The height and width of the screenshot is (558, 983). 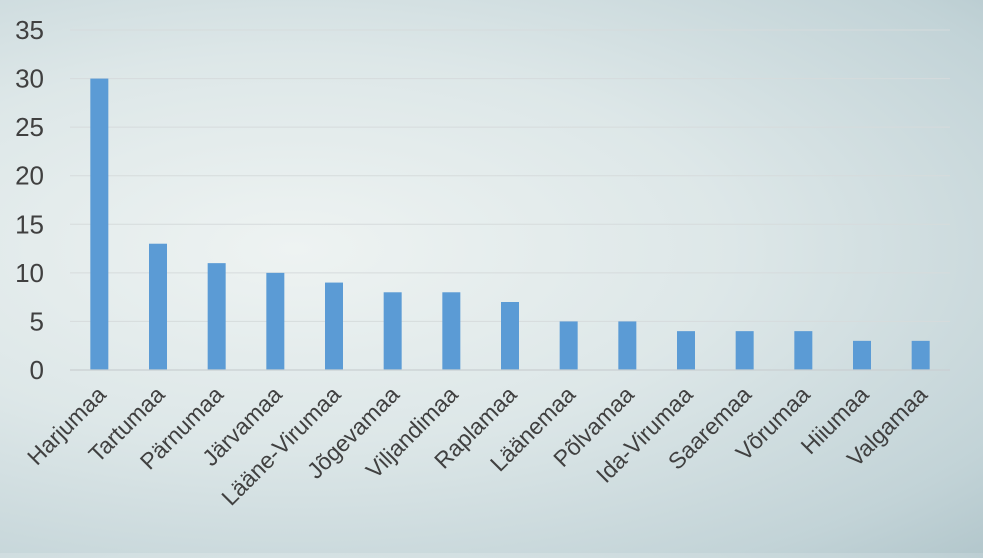 I want to click on y-tick-label: 25, so click(x=29, y=127).